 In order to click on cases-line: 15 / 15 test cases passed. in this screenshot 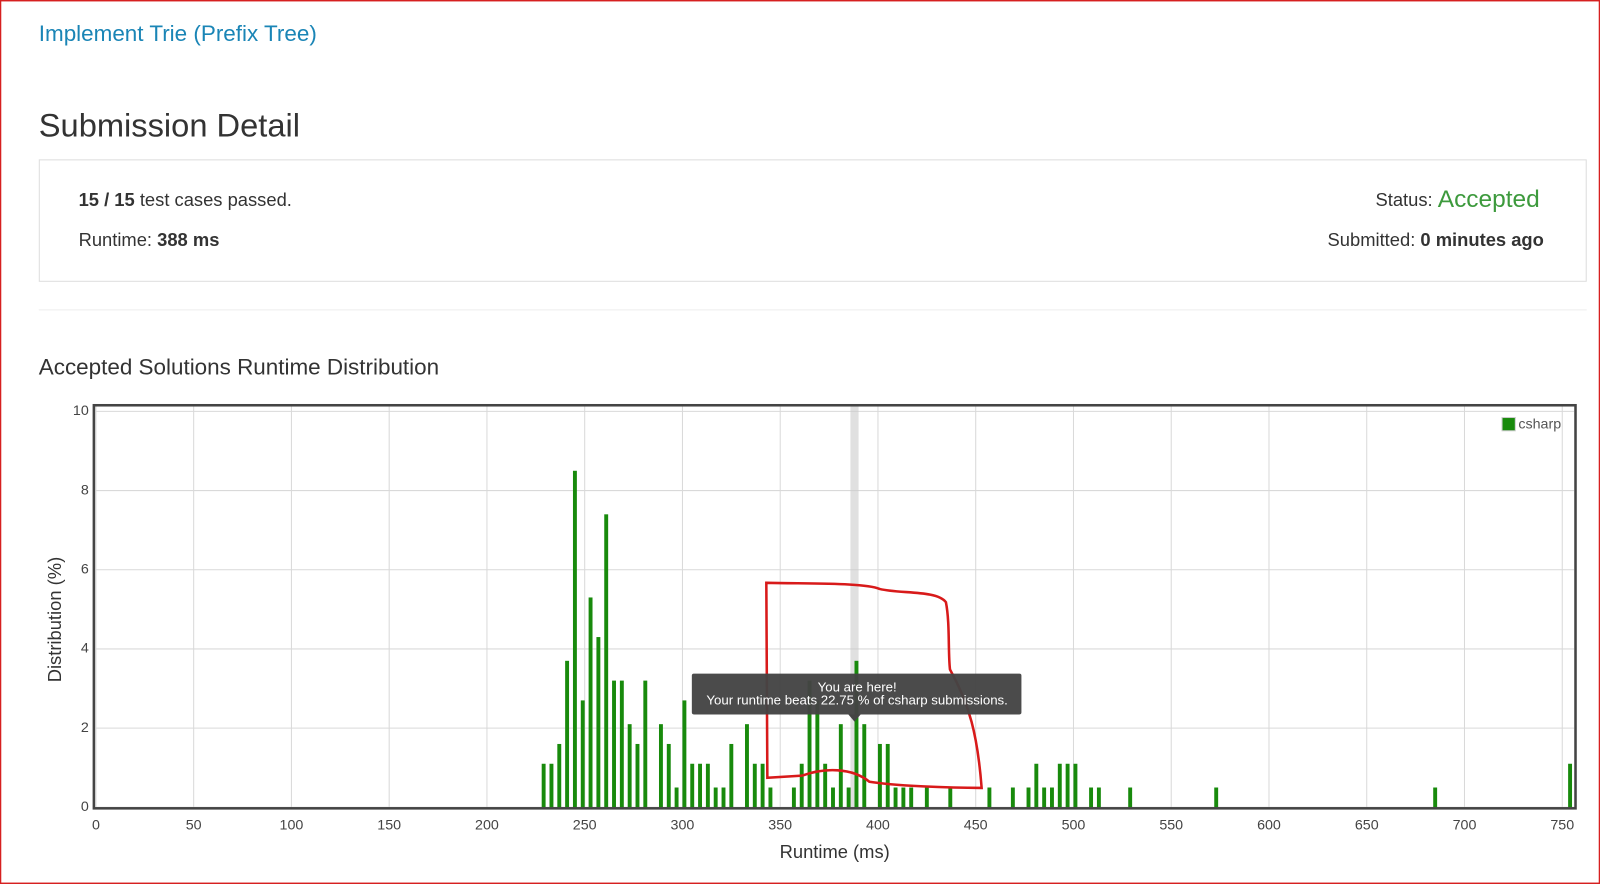, I will do `click(185, 199)`.